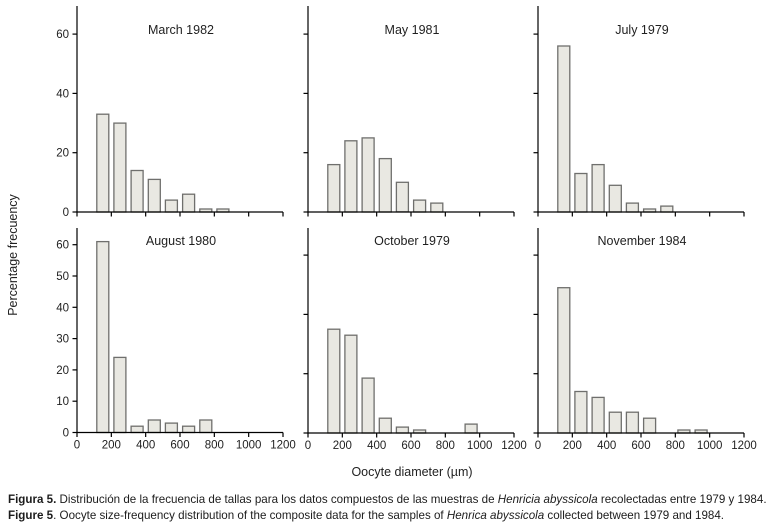 Image resolution: width=779 pixels, height=532 pixels. Describe the element at coordinates (13, 254) in the screenshot. I see `y-axis-label: Percentage frecuency` at that location.